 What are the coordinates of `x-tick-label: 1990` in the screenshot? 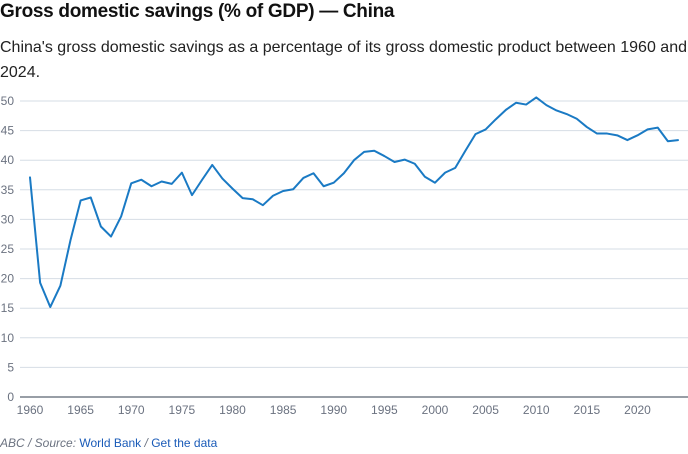 It's located at (333, 410).